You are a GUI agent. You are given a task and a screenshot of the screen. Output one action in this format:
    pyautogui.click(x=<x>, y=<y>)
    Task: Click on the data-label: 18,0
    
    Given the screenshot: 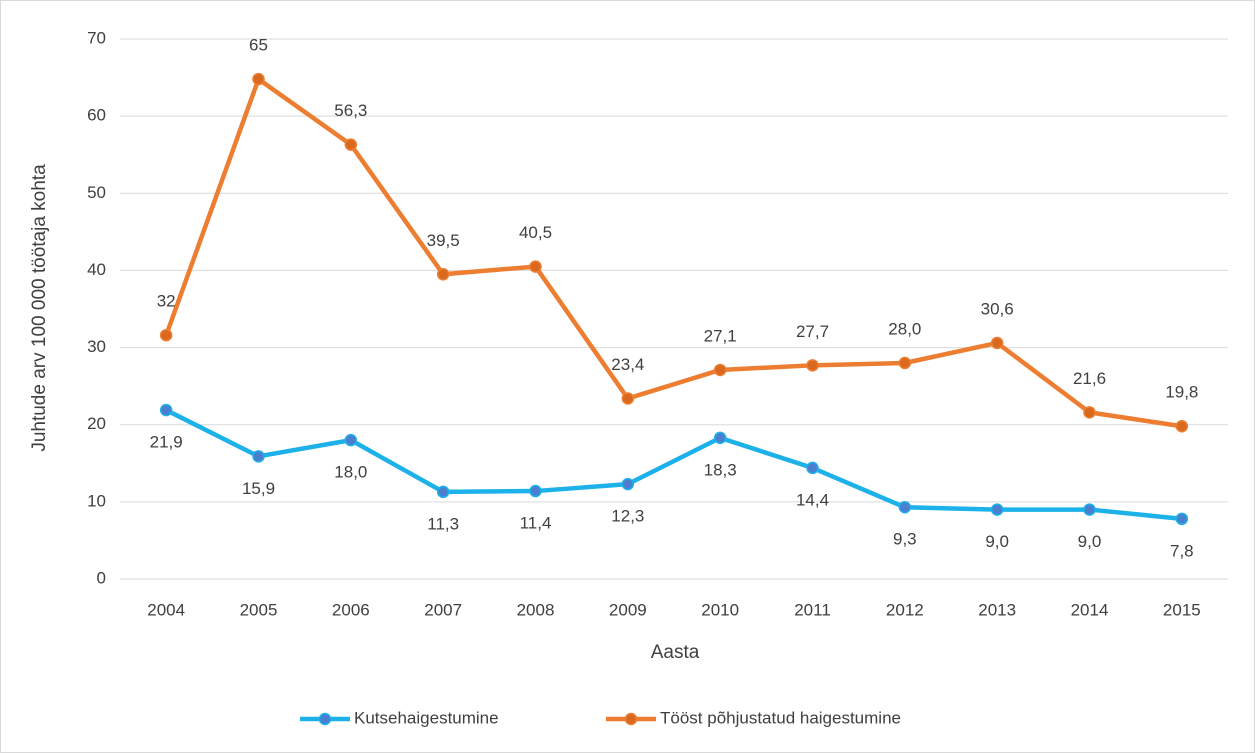 What is the action you would take?
    pyautogui.click(x=350, y=472)
    